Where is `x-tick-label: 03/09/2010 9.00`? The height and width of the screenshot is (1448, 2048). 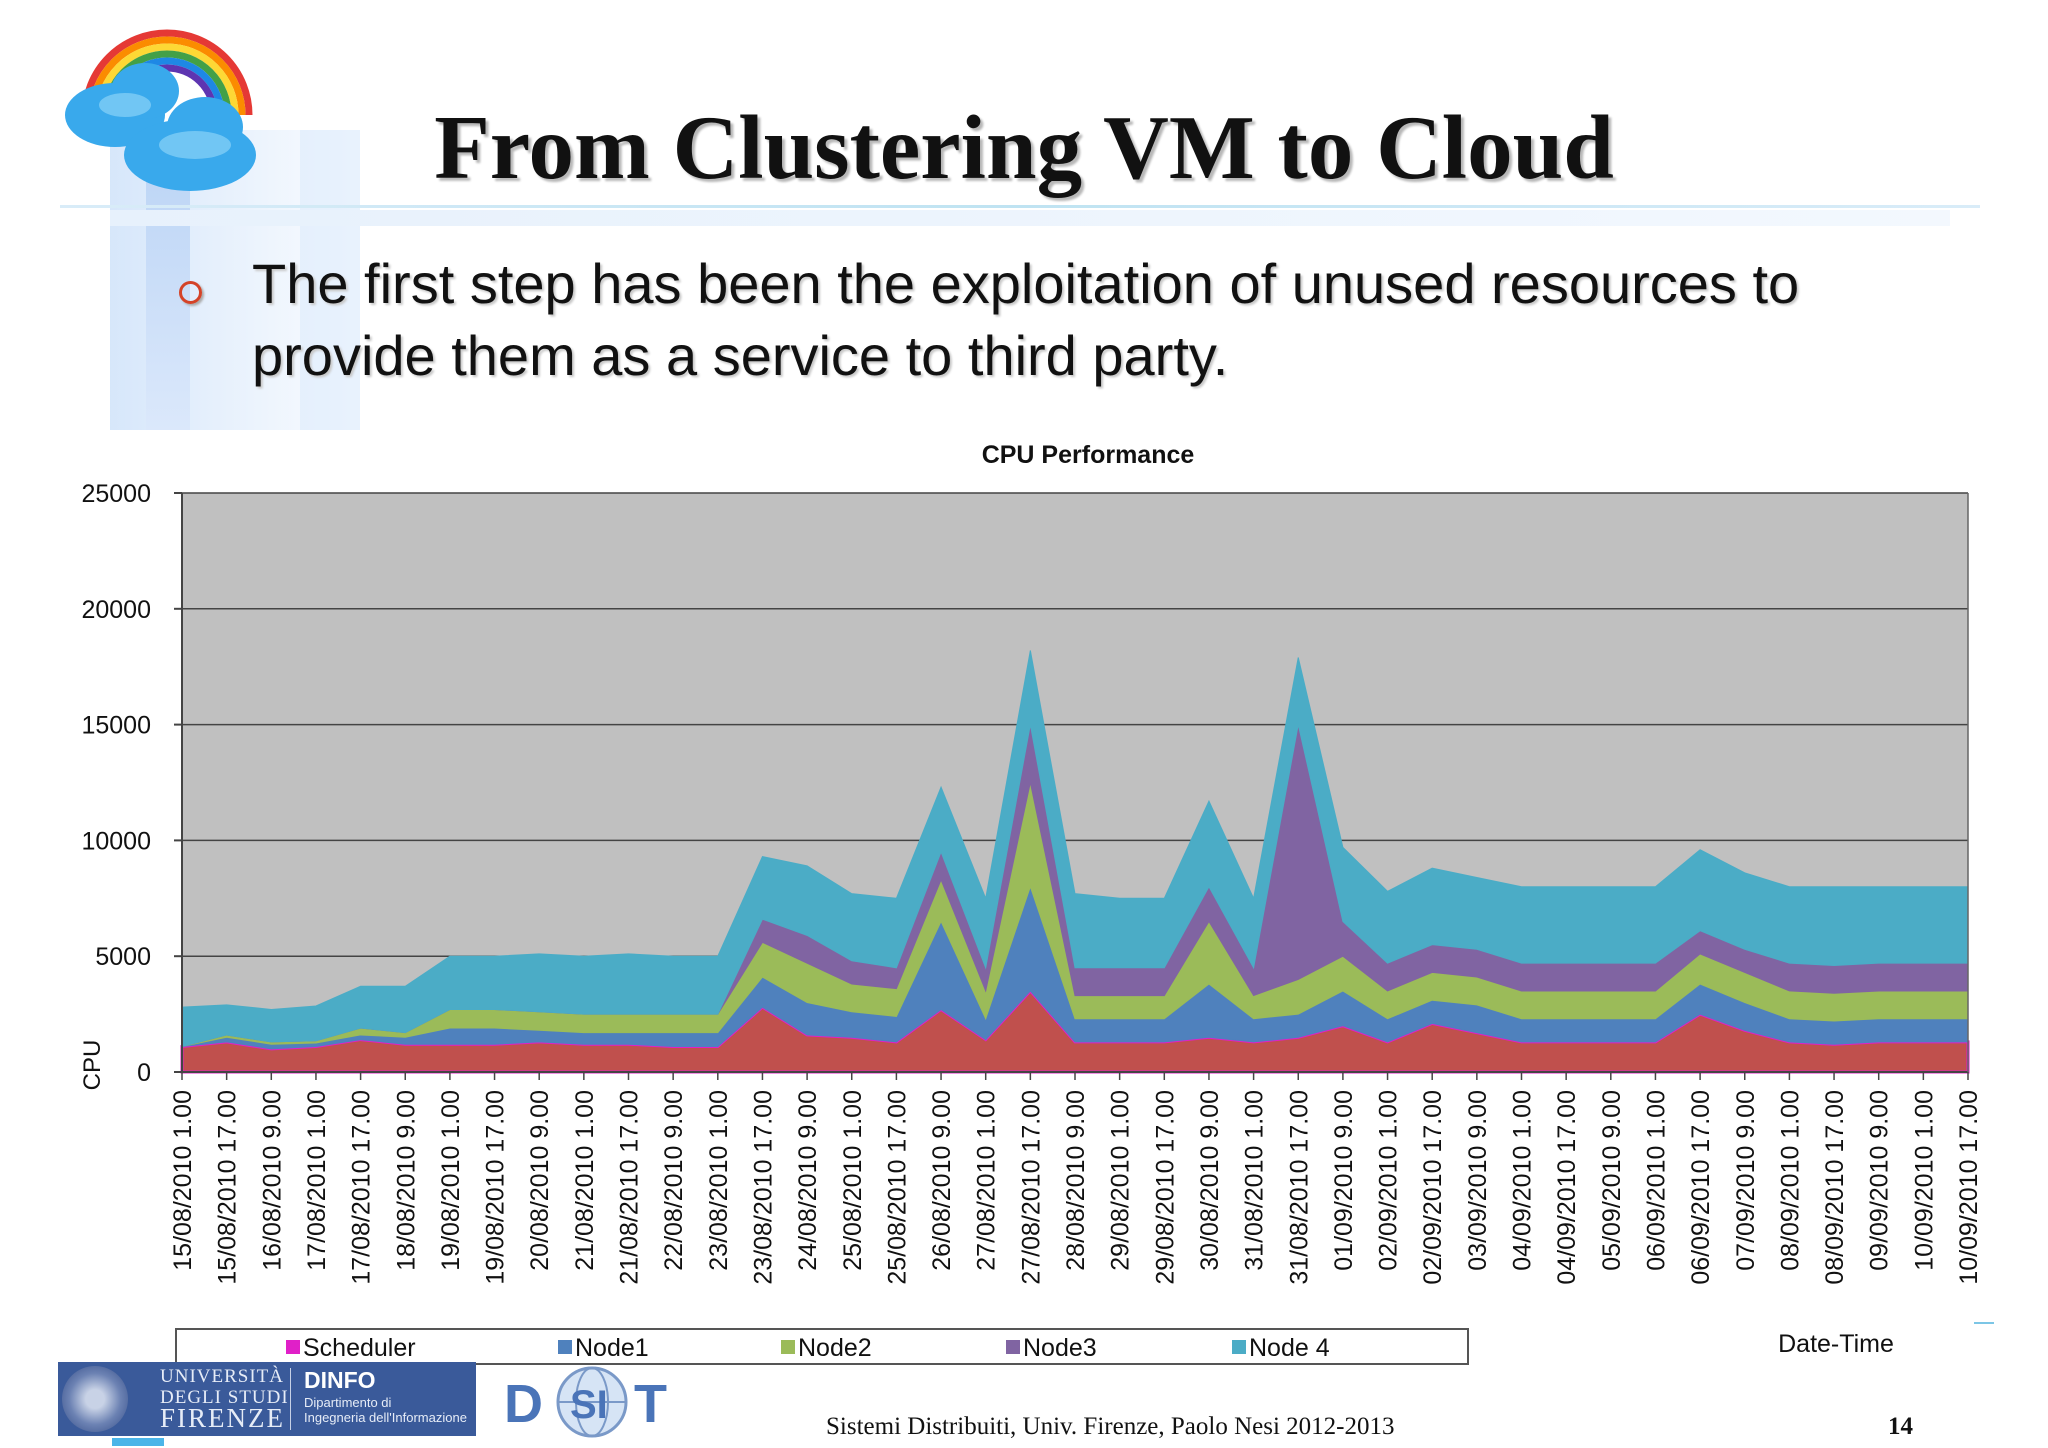 x-tick-label: 03/09/2010 9.00 is located at coordinates (1478, 1180).